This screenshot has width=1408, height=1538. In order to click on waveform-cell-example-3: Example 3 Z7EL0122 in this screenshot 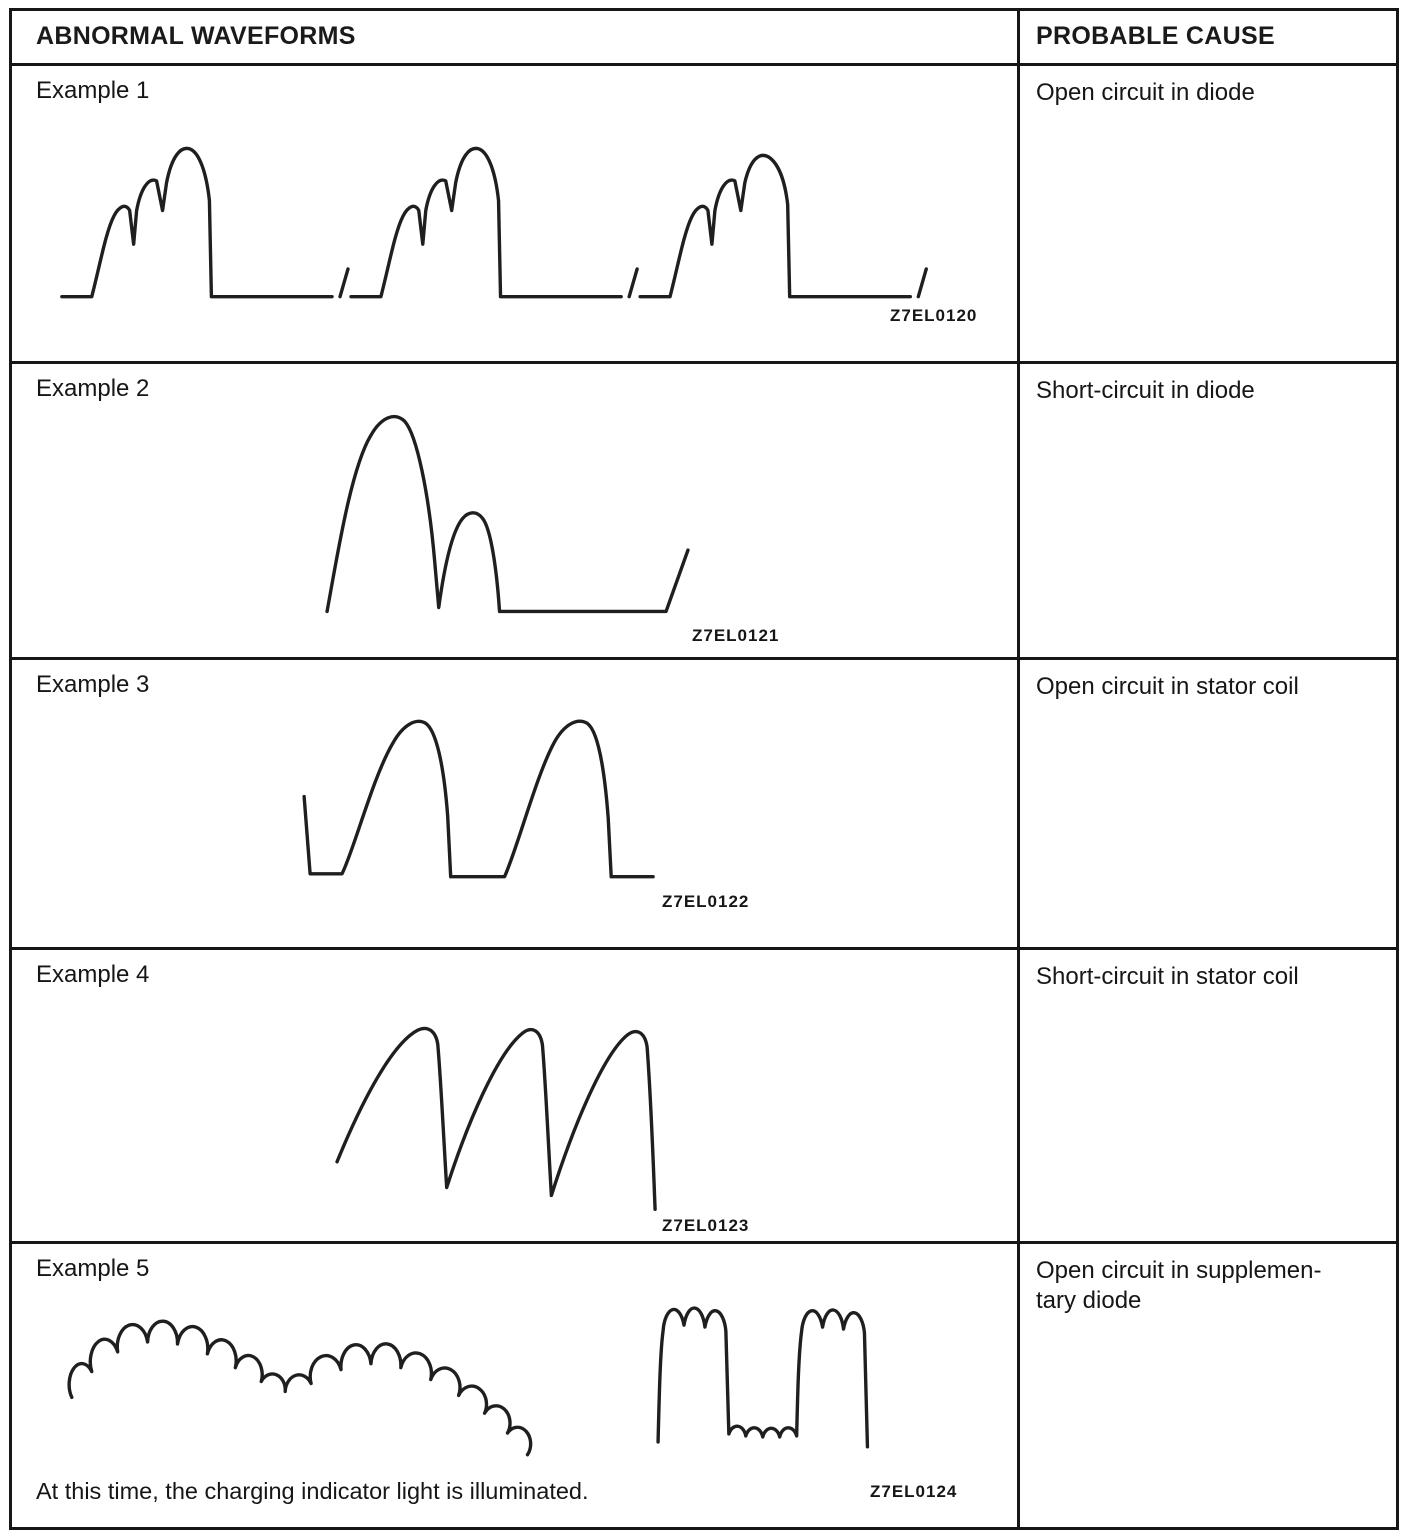, I will do `click(516, 802)`.